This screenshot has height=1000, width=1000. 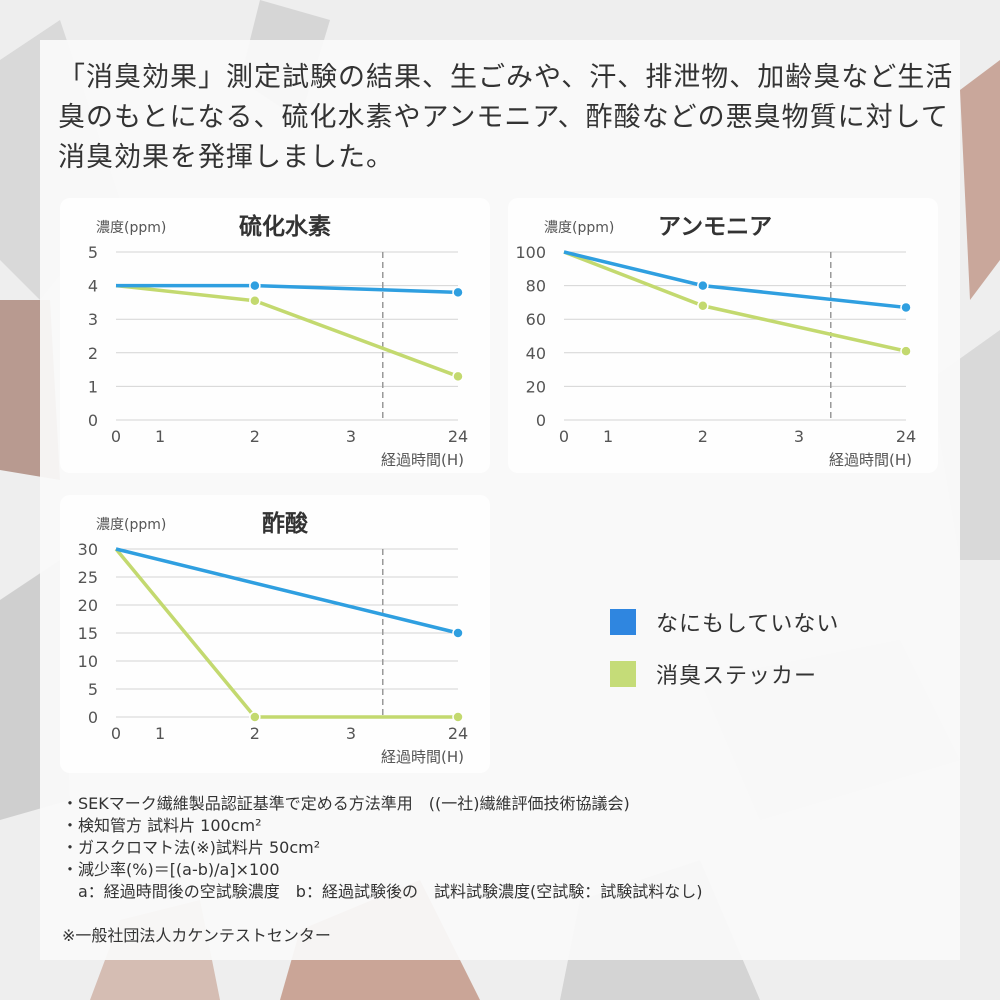 I want to click on chart-acetic-acid: 濃度(ppm) 酢酸 0 5 10 15 20 25 30 0 1 2 3 24 経過時間(H), so click(x=273, y=638).